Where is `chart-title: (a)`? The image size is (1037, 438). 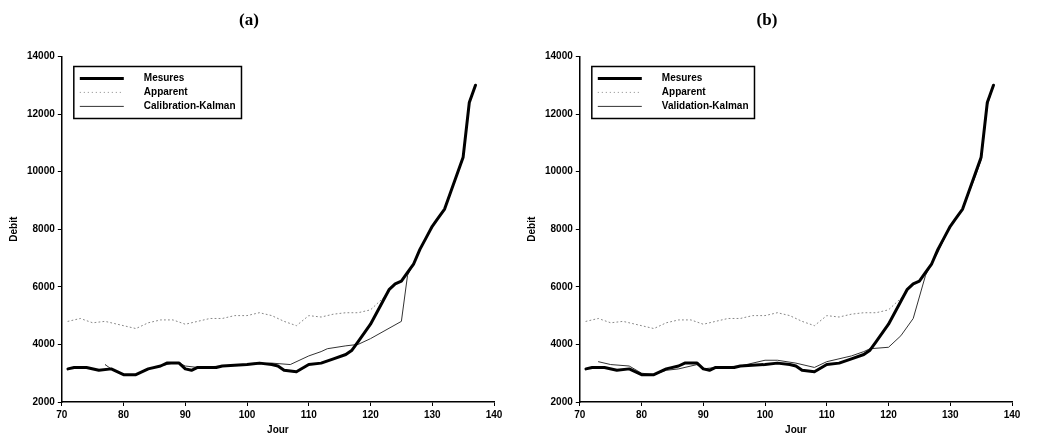
chart-title: (a) is located at coordinates (249, 19).